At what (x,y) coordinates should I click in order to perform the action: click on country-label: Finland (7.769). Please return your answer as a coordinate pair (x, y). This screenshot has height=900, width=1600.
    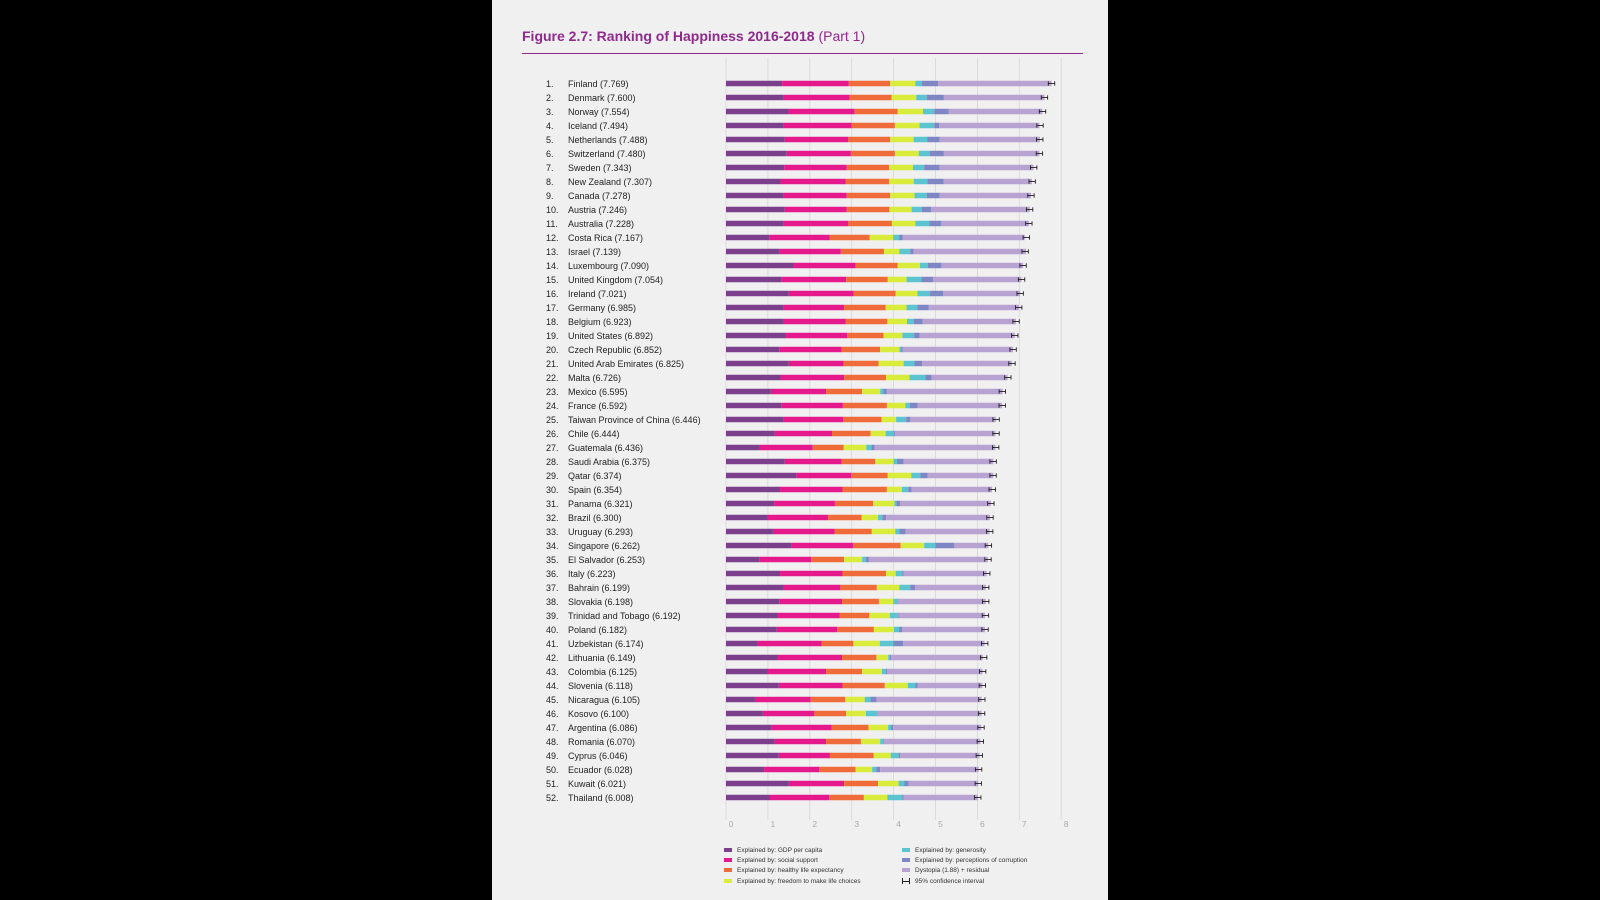
    Looking at the image, I should click on (598, 83).